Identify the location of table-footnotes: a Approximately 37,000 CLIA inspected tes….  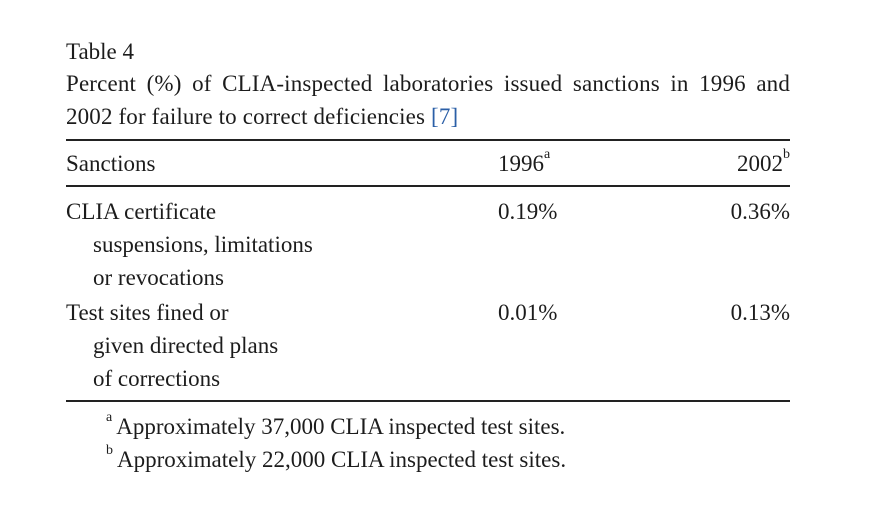
(428, 443).